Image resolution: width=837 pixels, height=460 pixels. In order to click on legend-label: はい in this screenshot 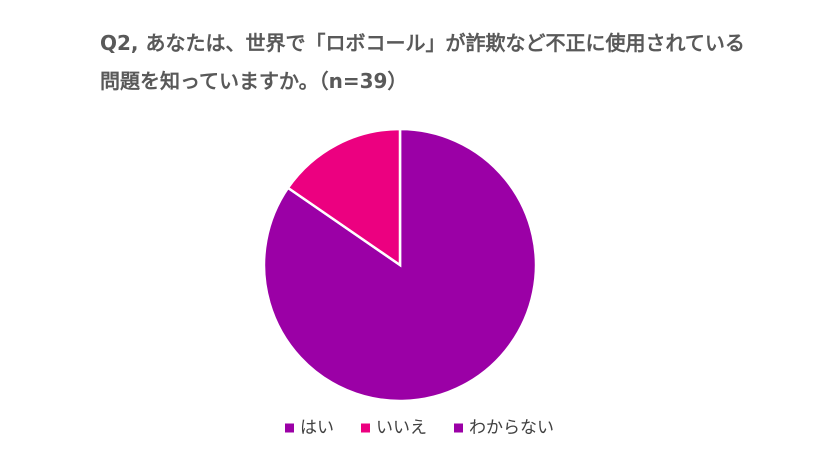, I will do `click(317, 428)`.